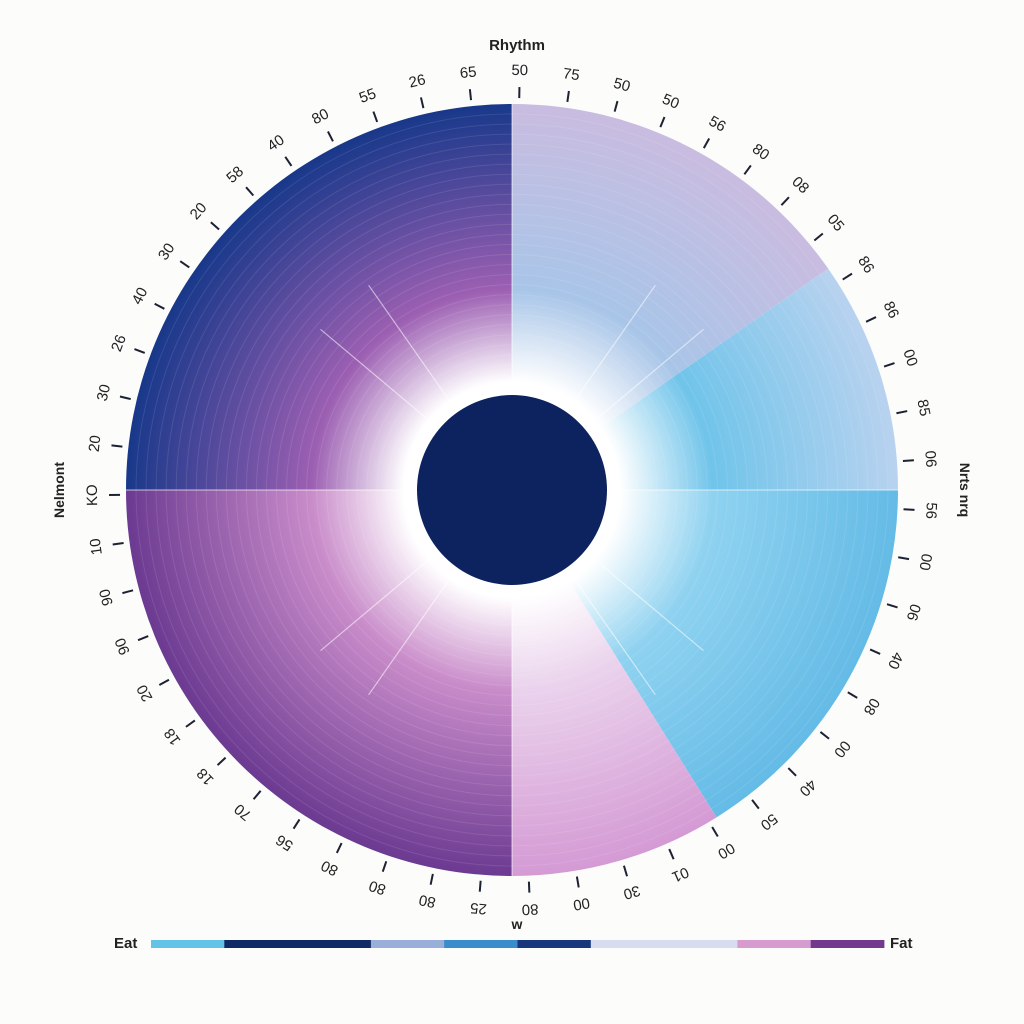 The height and width of the screenshot is (1024, 1024). I want to click on left-axis-label: Nelmont, so click(59, 490).